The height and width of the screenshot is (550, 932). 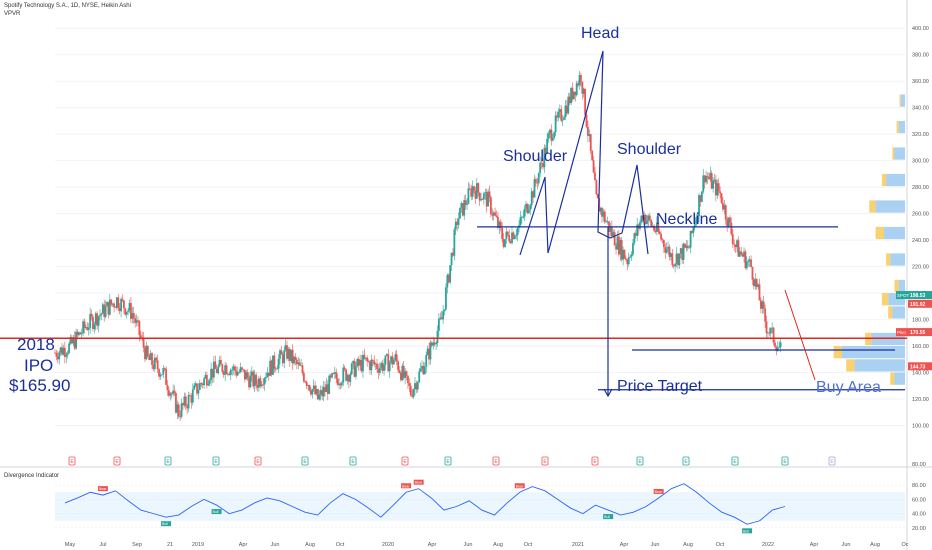 What do you see at coordinates (919, 500) in the screenshot?
I see `indicator-tick-label: 60.00` at bounding box center [919, 500].